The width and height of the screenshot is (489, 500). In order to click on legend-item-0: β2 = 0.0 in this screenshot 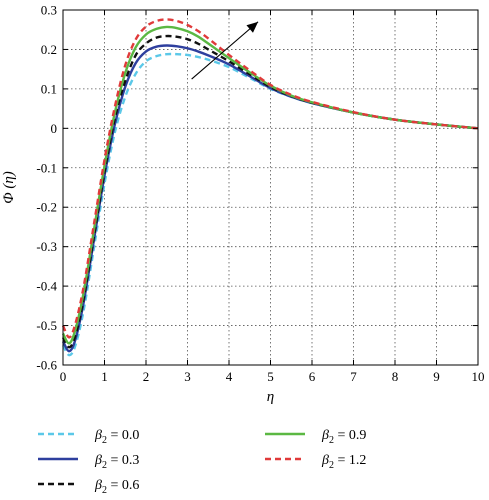, I will do `click(88, 437)`.